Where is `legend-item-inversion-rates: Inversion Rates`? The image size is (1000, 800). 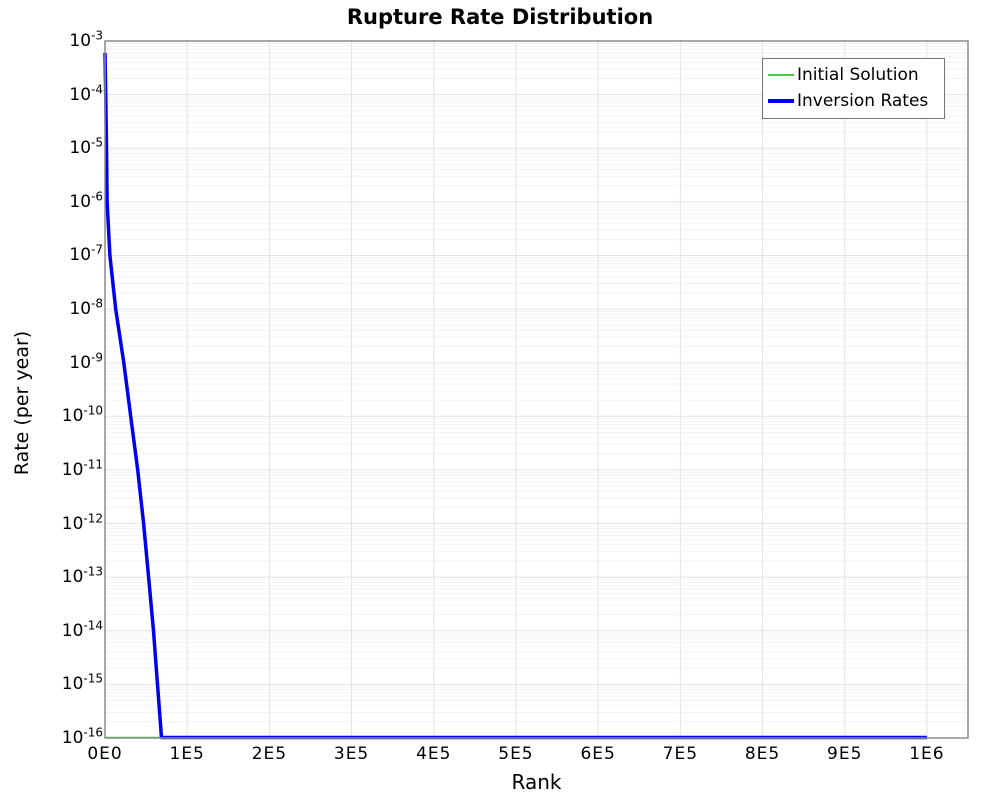
legend-item-inversion-rates: Inversion Rates is located at coordinates (854, 101).